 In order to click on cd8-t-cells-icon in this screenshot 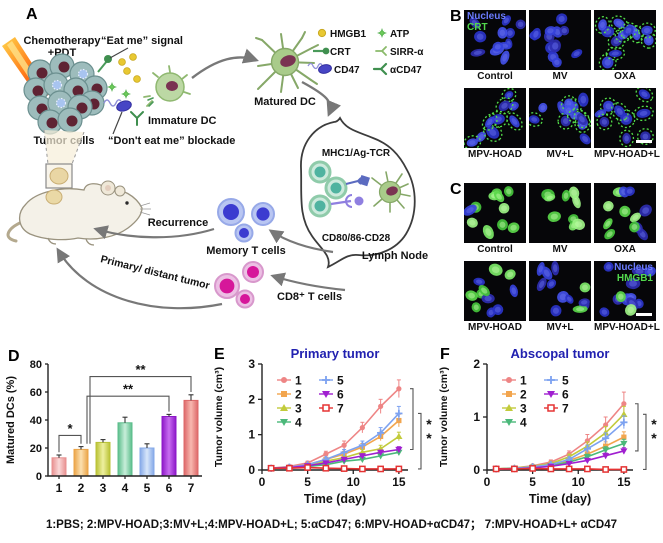, I will do `click(239, 285)`.